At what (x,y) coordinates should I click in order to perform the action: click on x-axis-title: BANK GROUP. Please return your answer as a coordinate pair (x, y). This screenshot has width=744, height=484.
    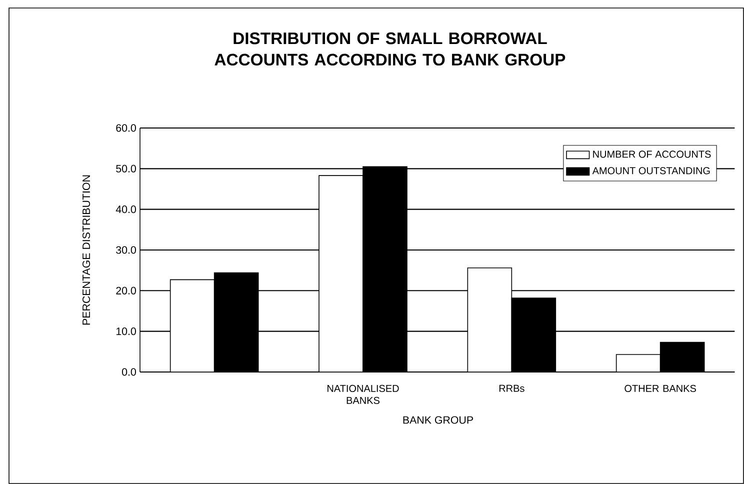
    Looking at the image, I should click on (438, 420).